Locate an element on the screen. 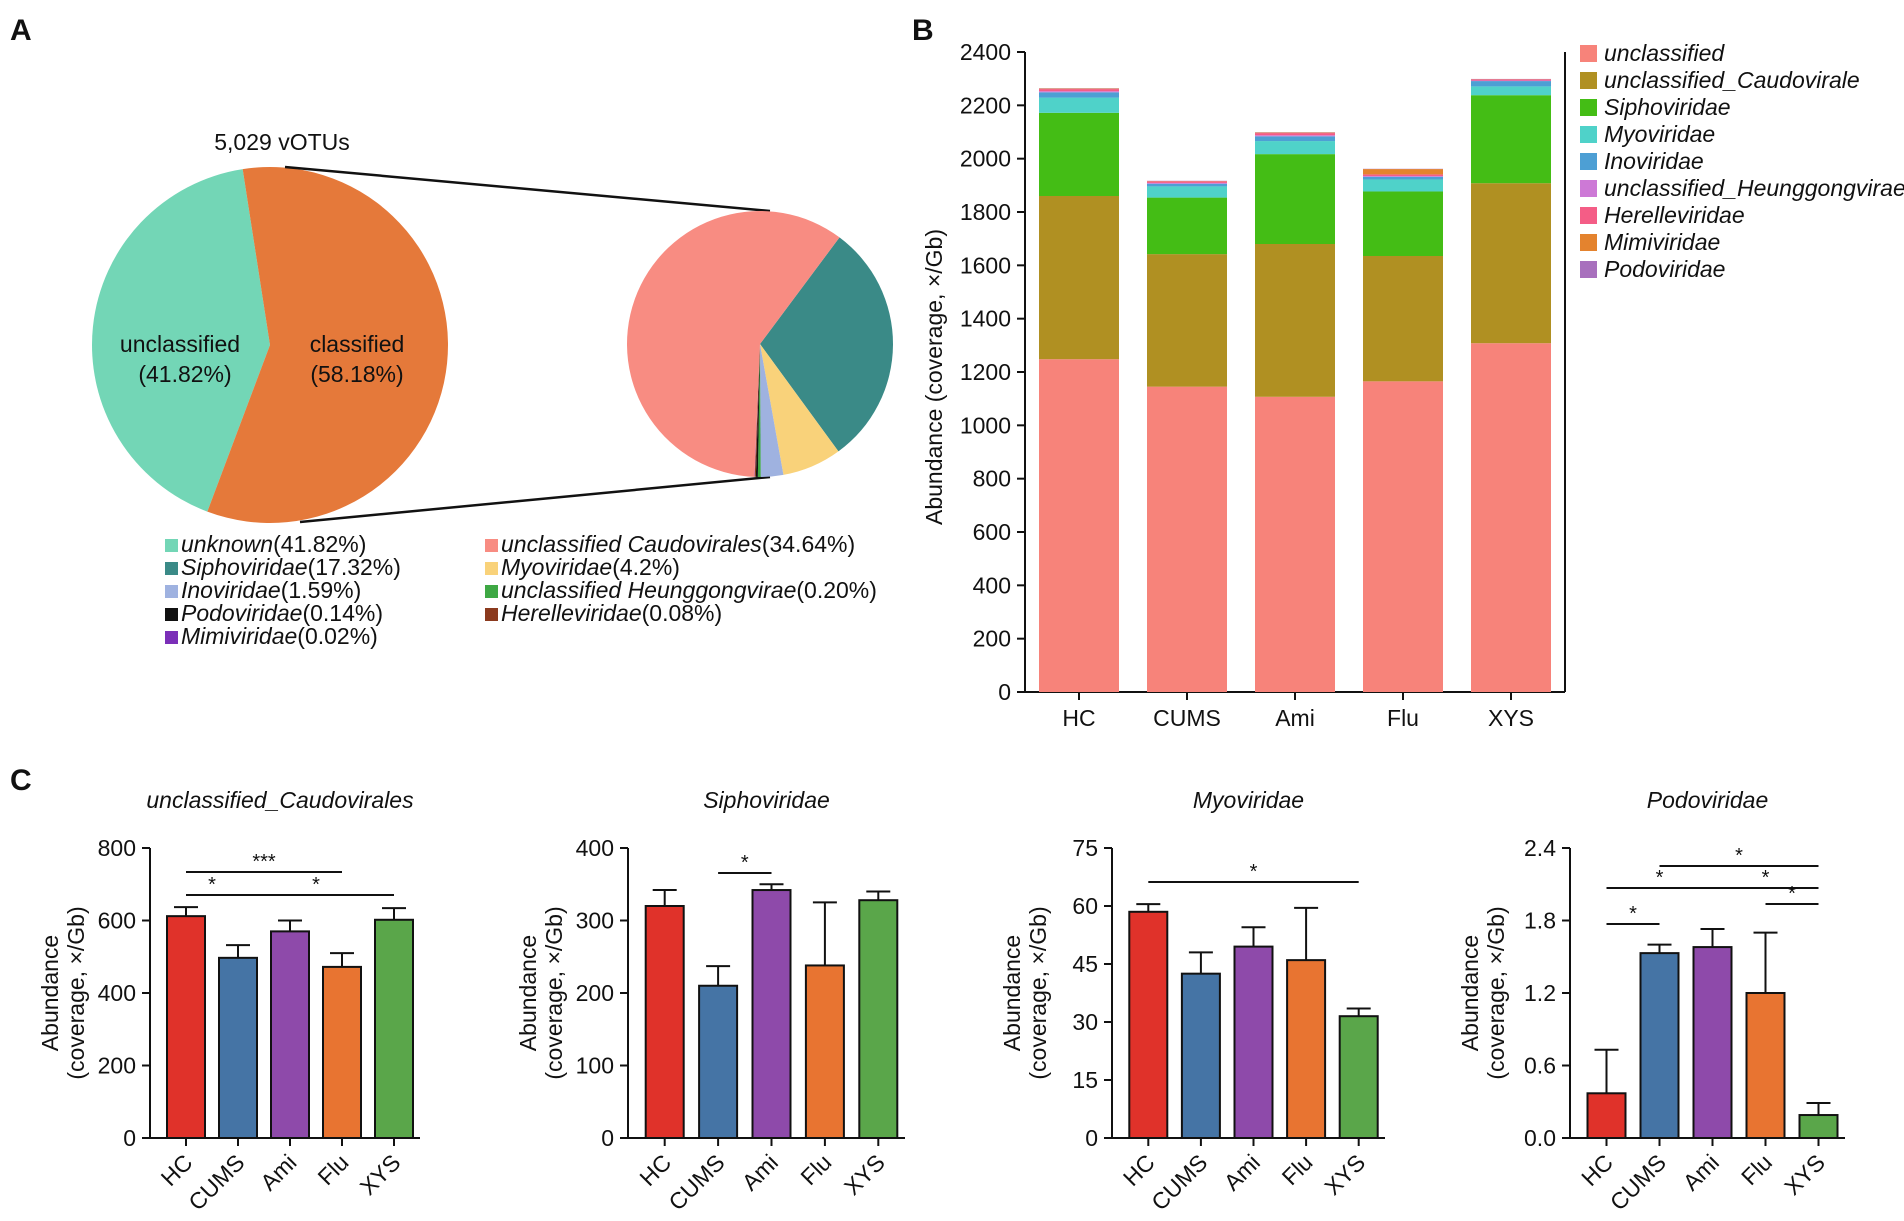 This screenshot has height=1221, width=1904. b-ytick-label: 600 is located at coordinates (992, 532).